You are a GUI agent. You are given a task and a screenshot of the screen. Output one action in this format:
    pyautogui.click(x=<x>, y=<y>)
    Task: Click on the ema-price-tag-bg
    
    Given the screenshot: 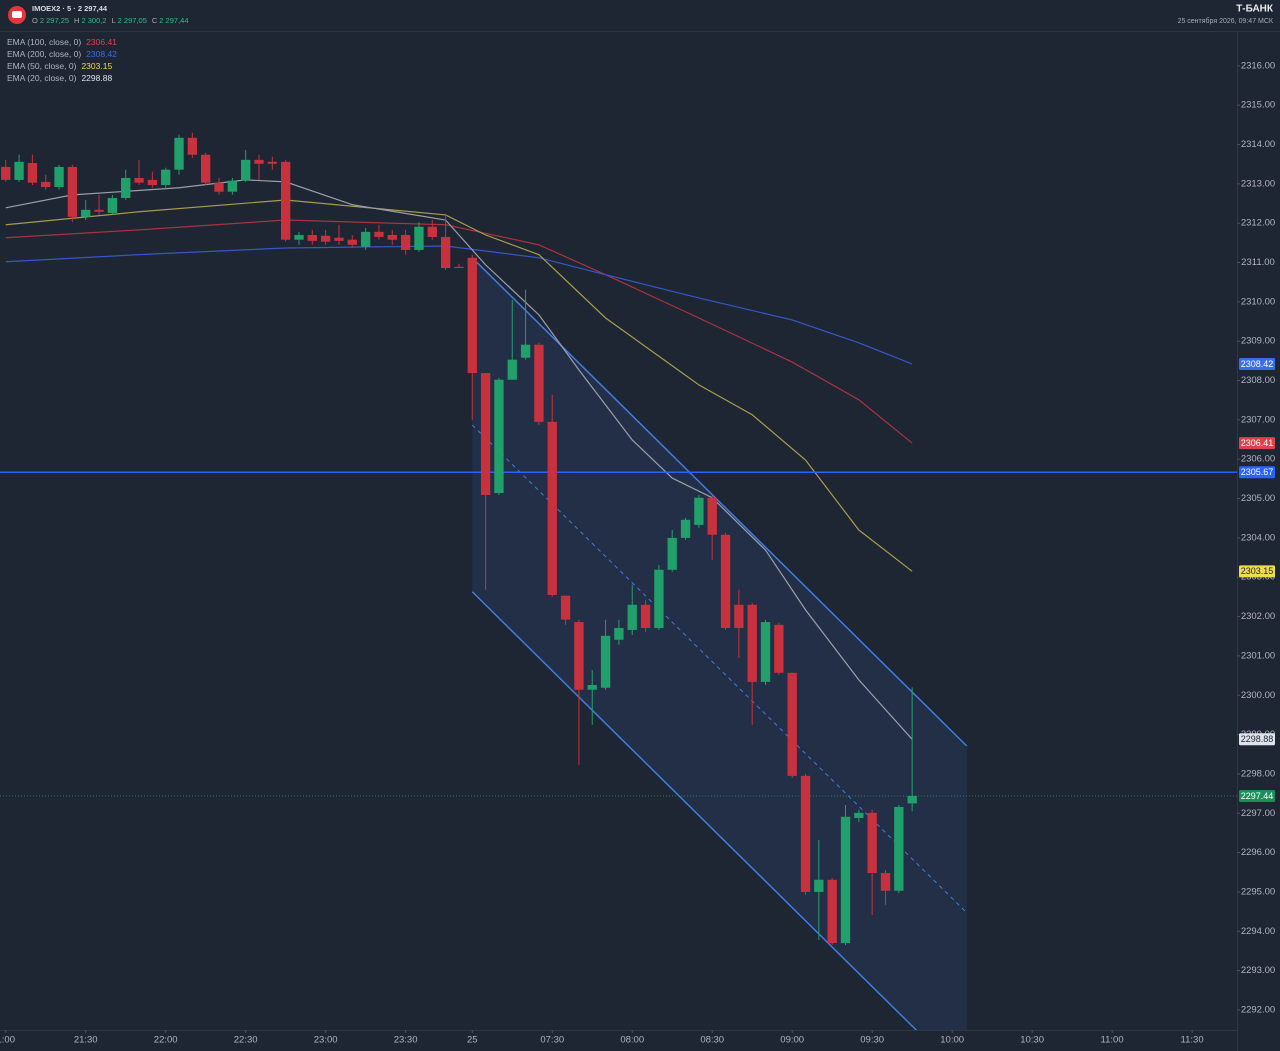 What is the action you would take?
    pyautogui.click(x=1257, y=571)
    